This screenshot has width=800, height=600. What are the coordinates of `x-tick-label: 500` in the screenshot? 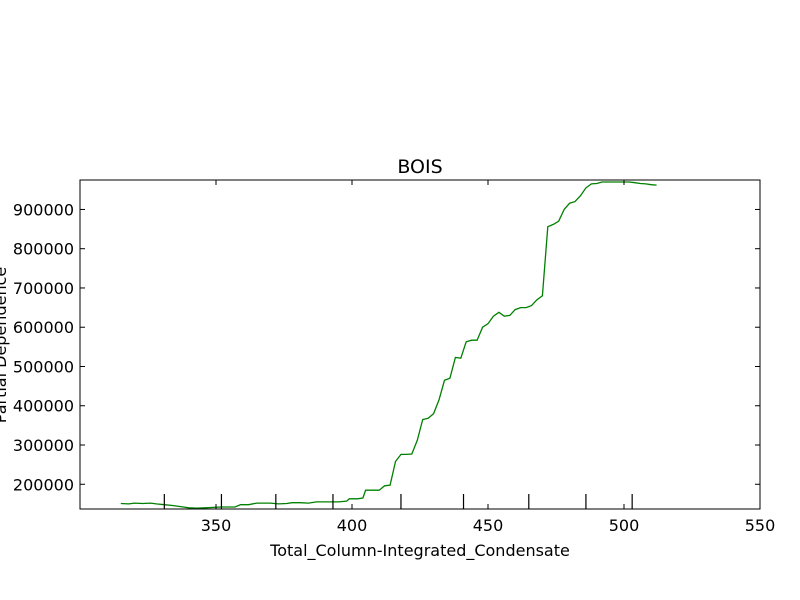 It's located at (624, 525).